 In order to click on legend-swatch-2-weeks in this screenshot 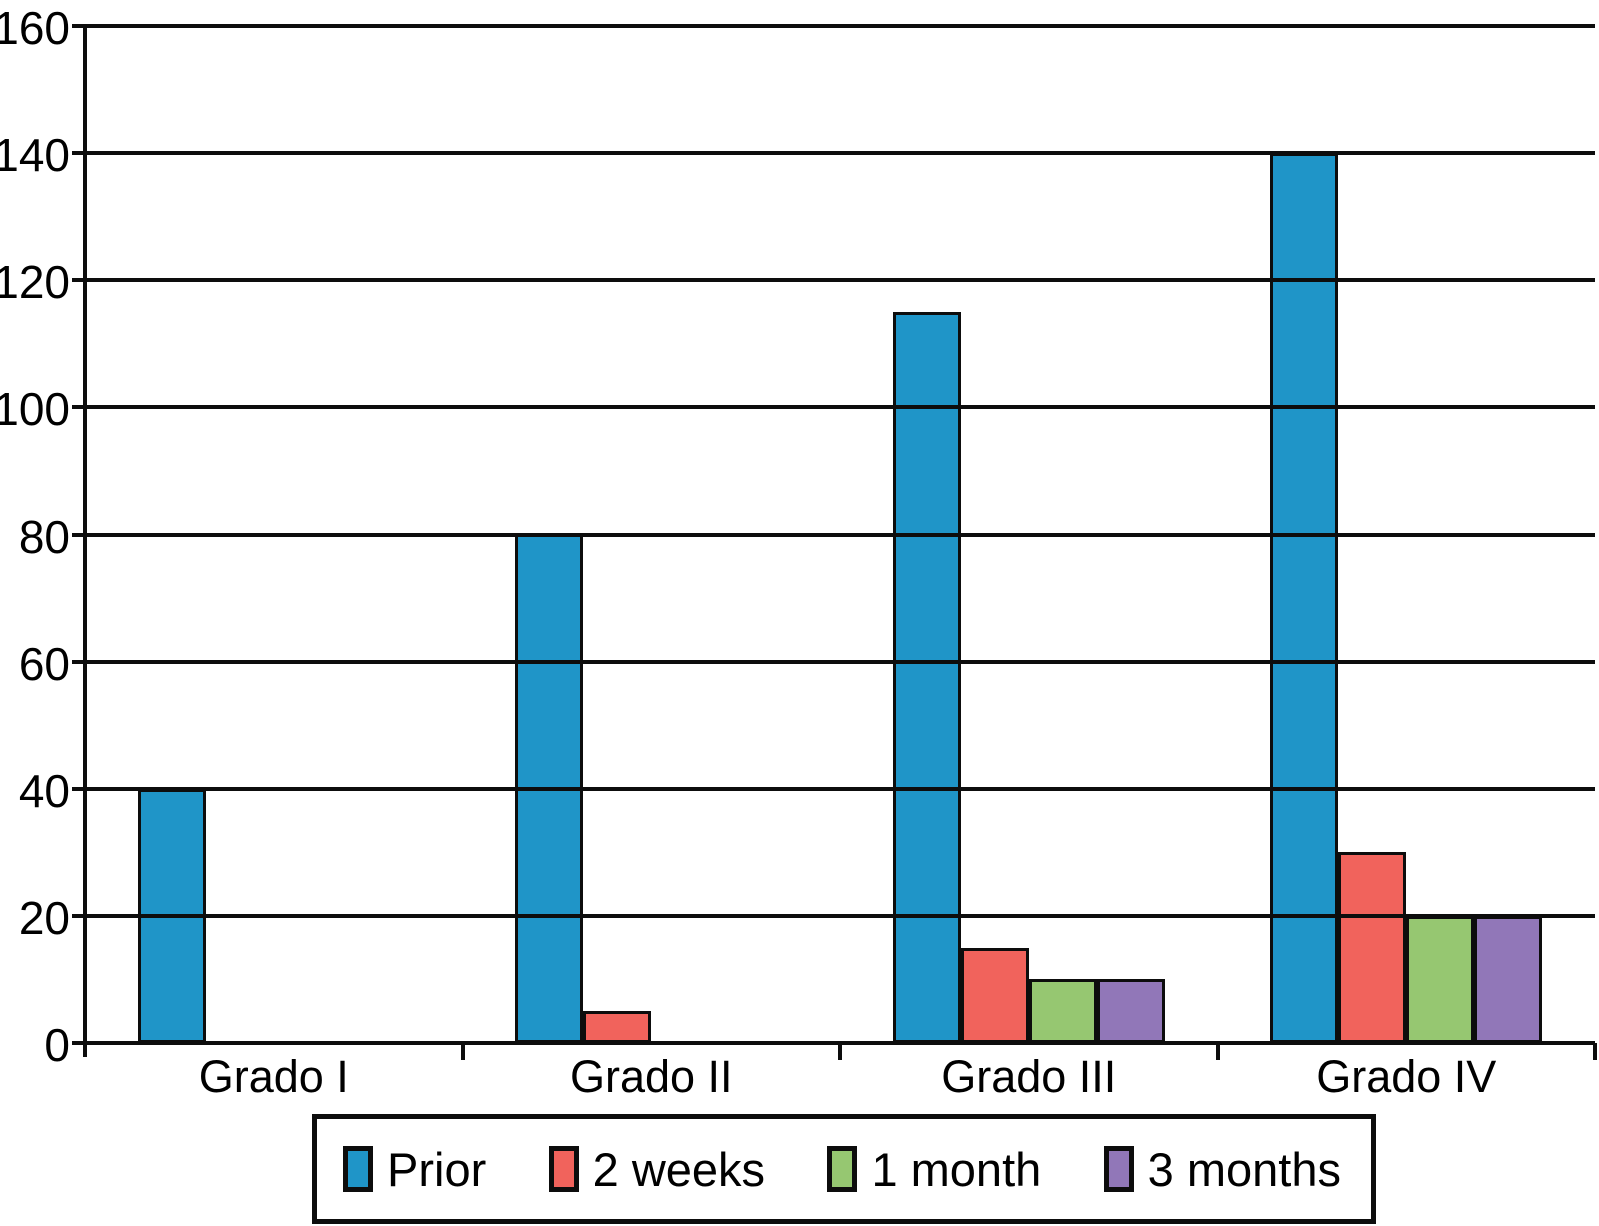, I will do `click(563, 1169)`.